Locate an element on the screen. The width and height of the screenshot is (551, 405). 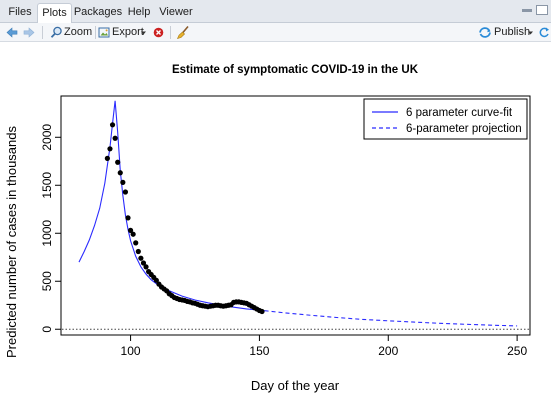
back-button is located at coordinates (12, 32).